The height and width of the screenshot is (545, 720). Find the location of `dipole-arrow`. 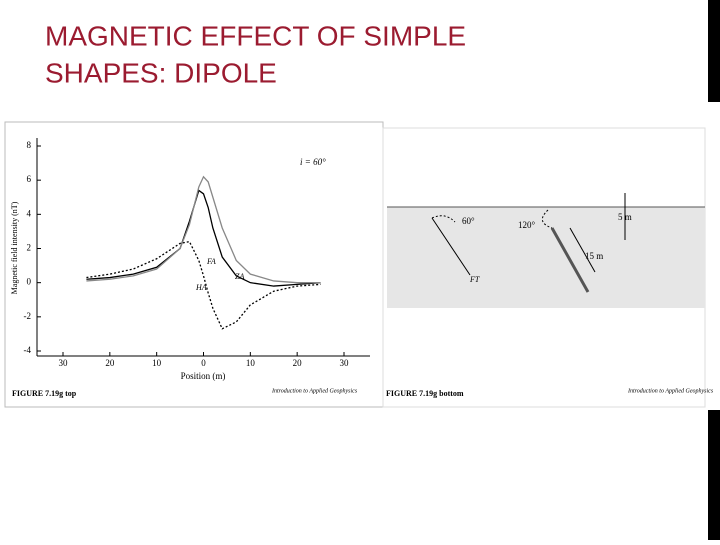

dipole-arrow is located at coordinates (451, 246).